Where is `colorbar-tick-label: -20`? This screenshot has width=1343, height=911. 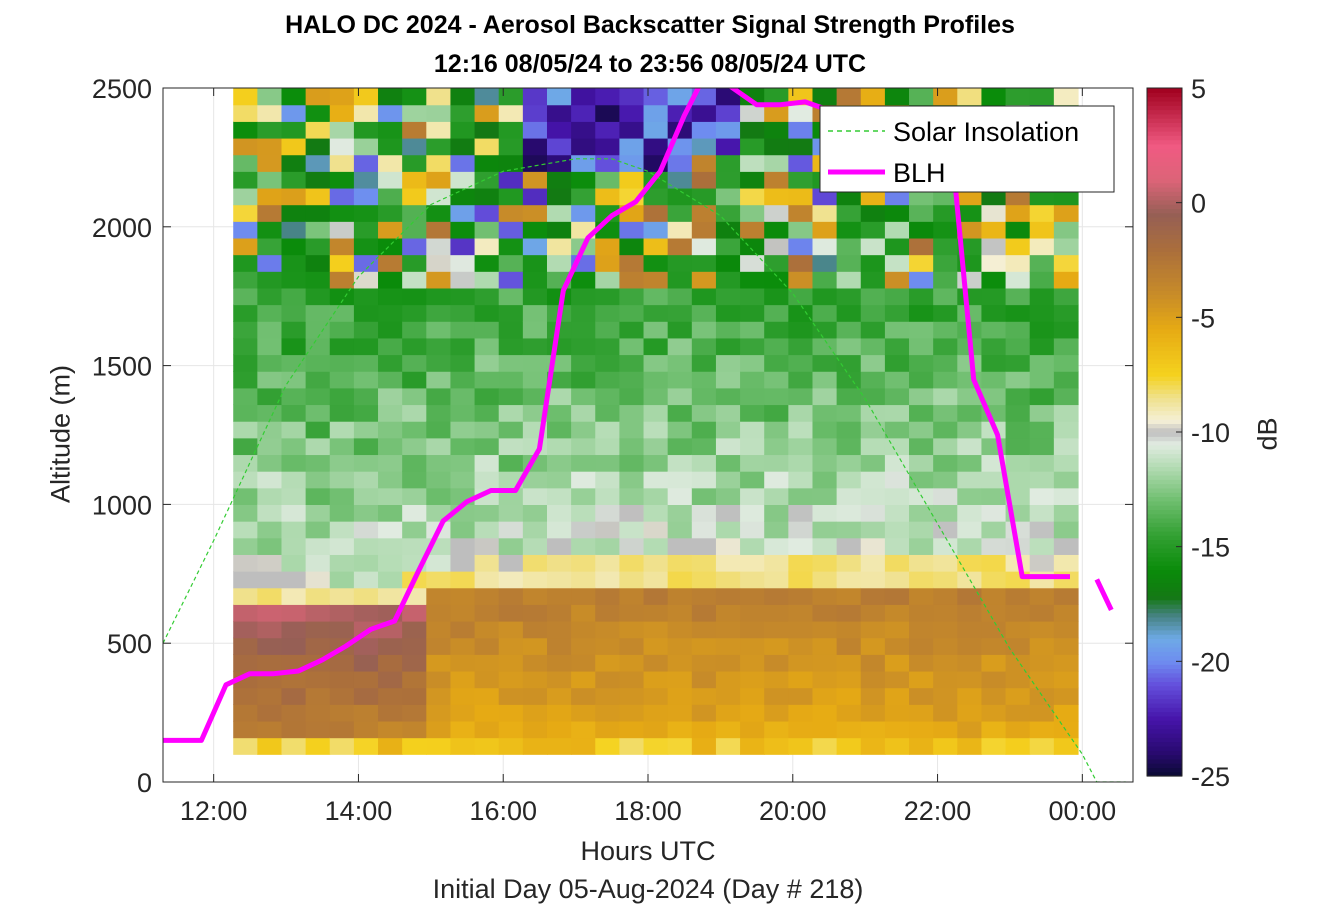
colorbar-tick-label: -20 is located at coordinates (1210, 662).